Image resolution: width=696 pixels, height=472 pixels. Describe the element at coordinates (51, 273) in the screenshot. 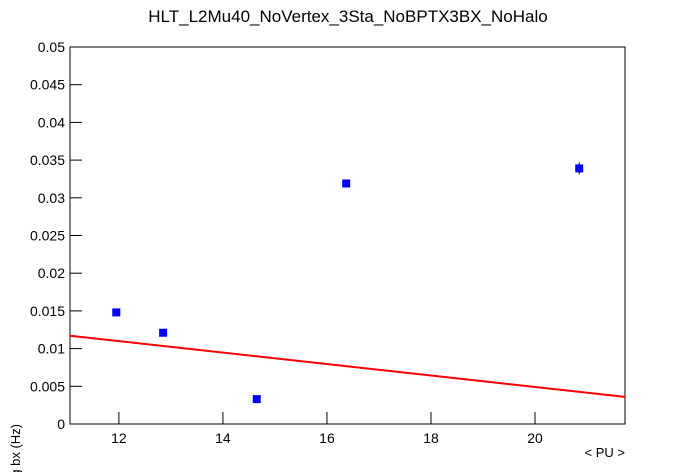

I see `y-tick-label: 0.02` at that location.